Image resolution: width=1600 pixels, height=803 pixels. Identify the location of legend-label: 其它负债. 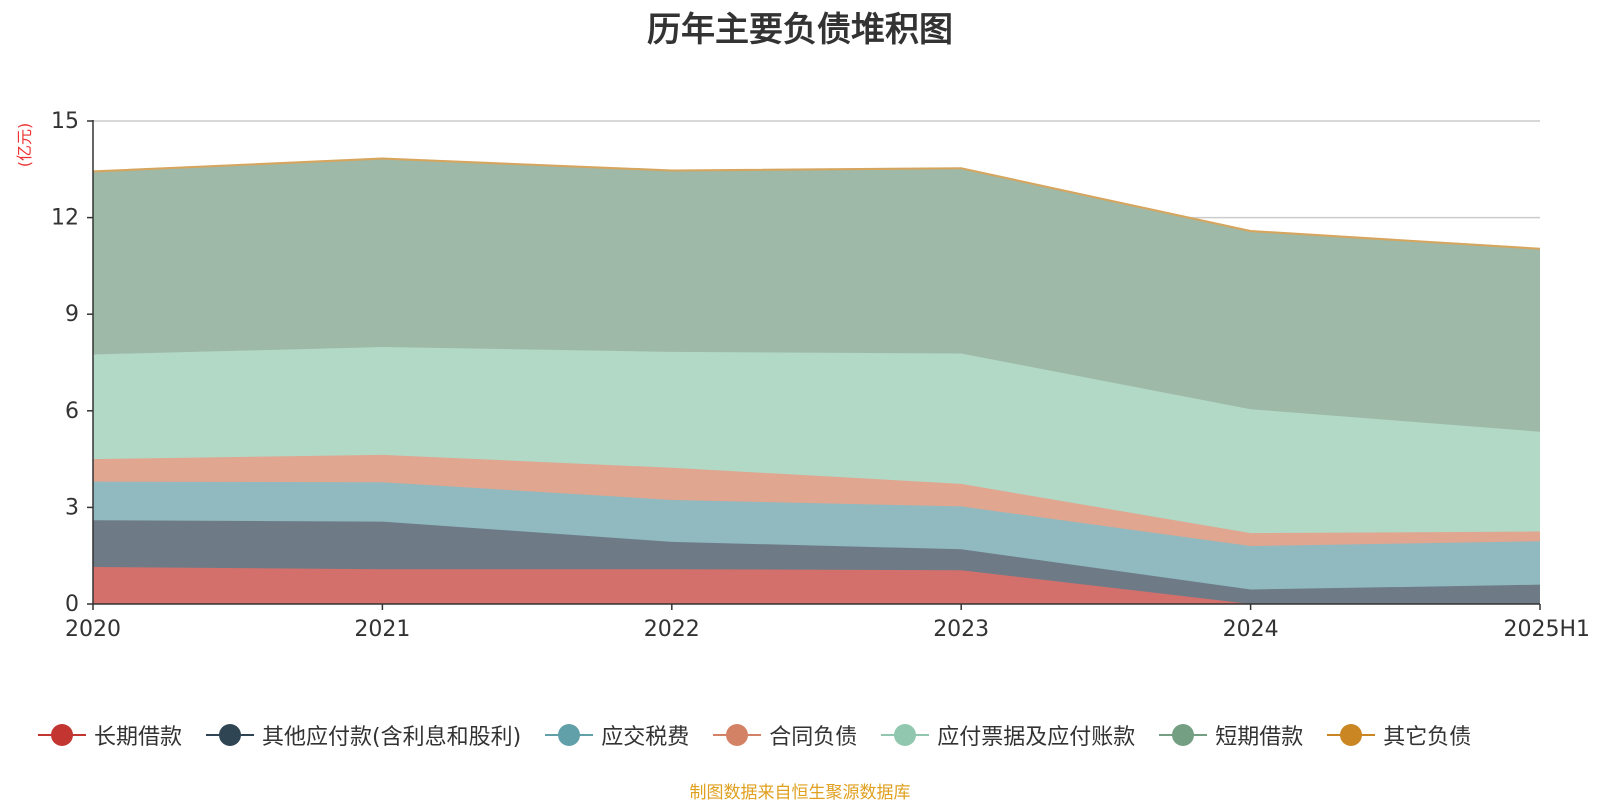
(1427, 737).